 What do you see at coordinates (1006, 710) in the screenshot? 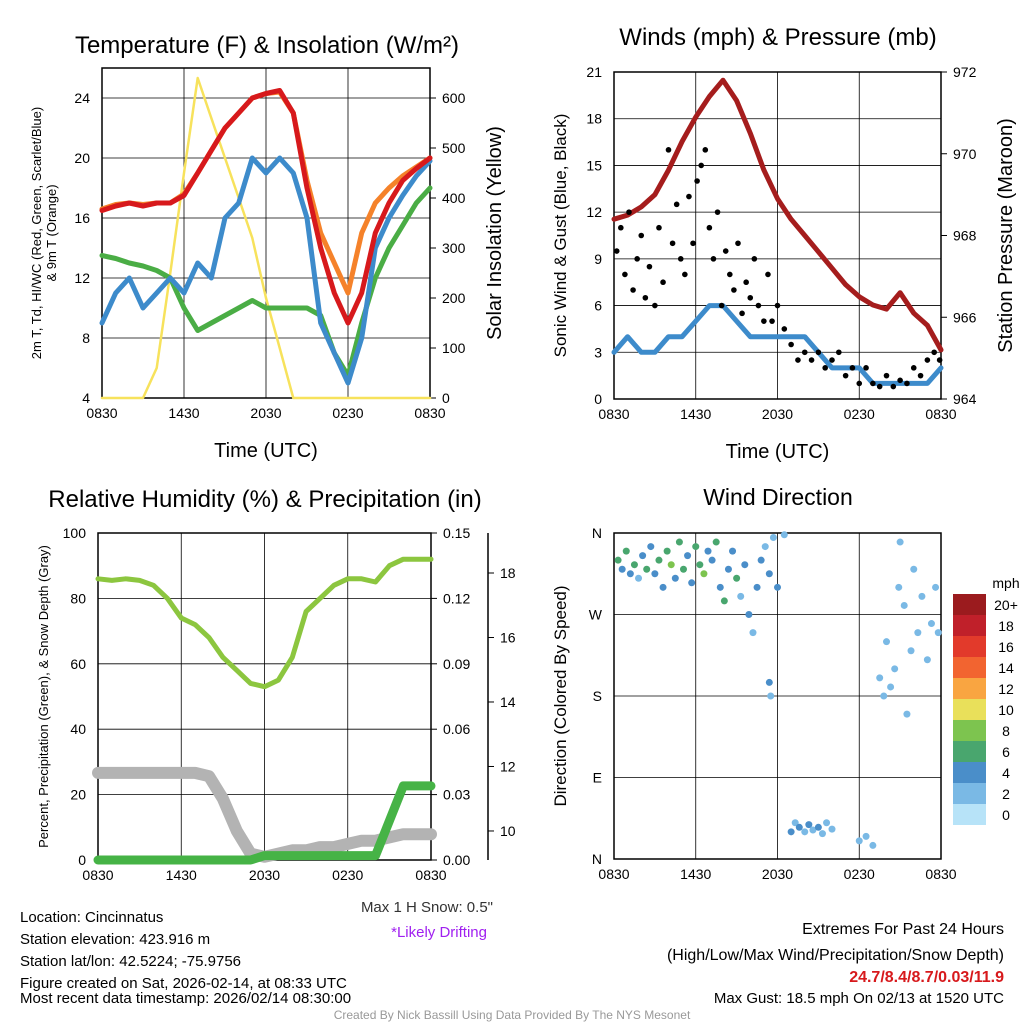
I see `legend-label: 10` at bounding box center [1006, 710].